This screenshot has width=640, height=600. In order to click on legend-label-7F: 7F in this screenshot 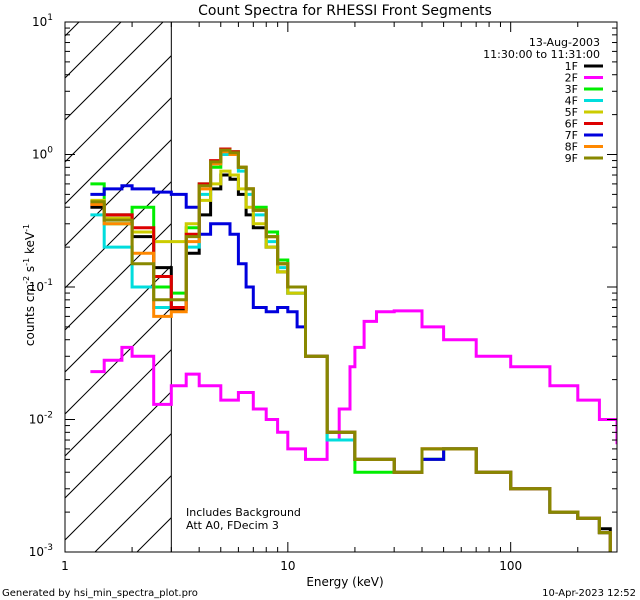, I will do `click(571, 135)`.